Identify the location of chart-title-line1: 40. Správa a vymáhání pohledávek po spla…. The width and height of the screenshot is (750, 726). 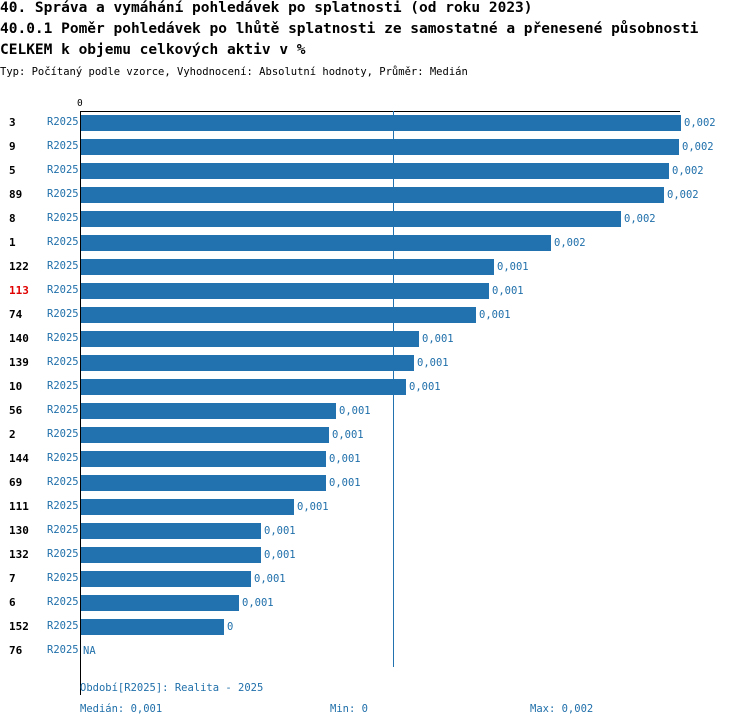
(266, 8).